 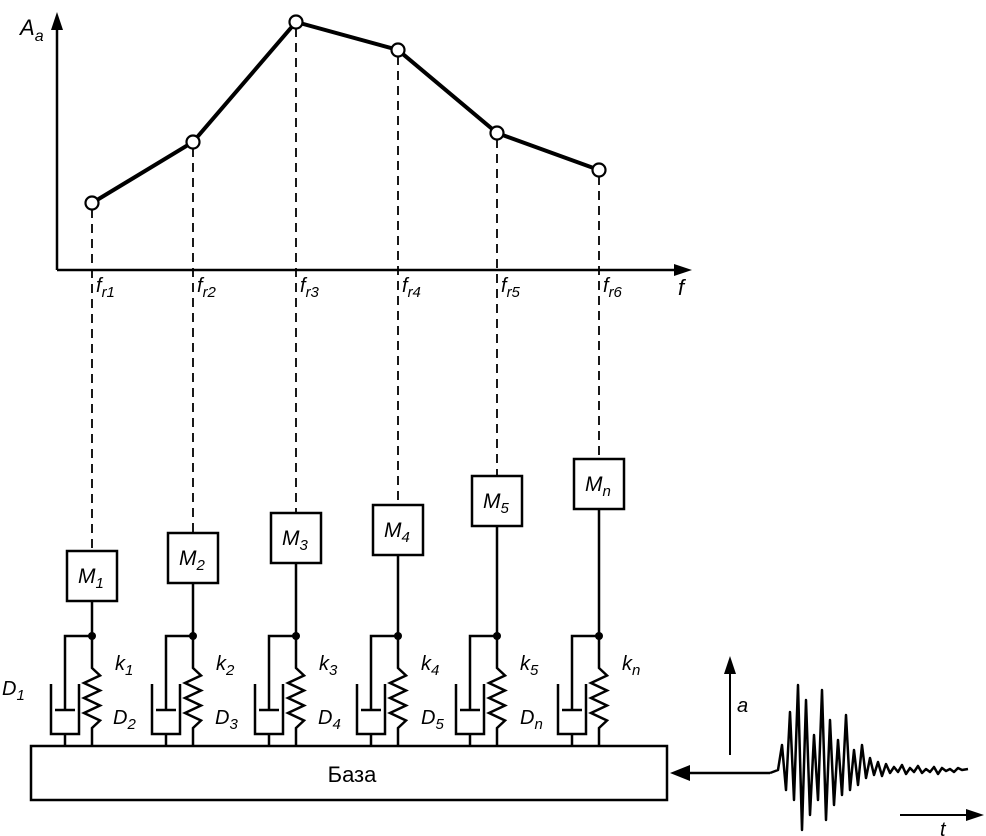 What do you see at coordinates (742, 706) in the screenshot?
I see `amplitude-label: a` at bounding box center [742, 706].